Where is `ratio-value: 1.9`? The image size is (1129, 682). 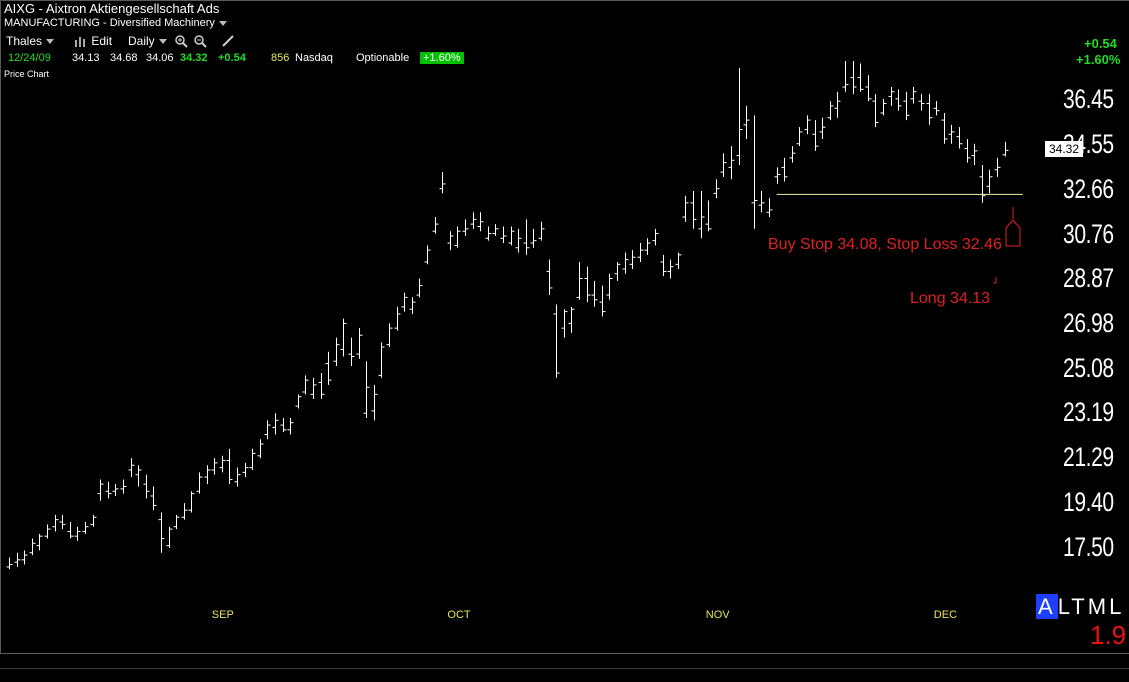 ratio-value: 1.9 is located at coordinates (1108, 635).